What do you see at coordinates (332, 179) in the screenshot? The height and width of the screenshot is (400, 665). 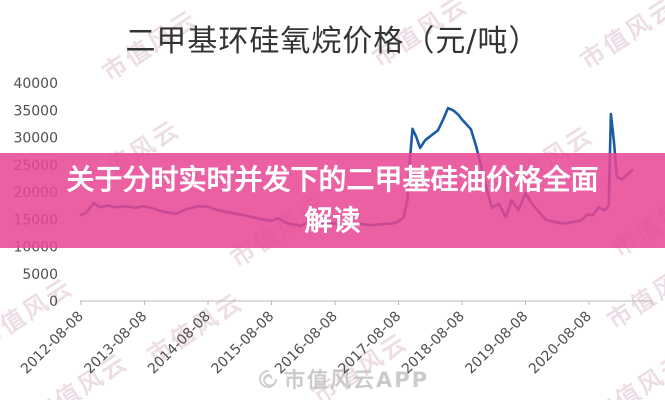 I see `headline-line-1: 关于分时实时并发下的二甲基硅油价格全面` at bounding box center [332, 179].